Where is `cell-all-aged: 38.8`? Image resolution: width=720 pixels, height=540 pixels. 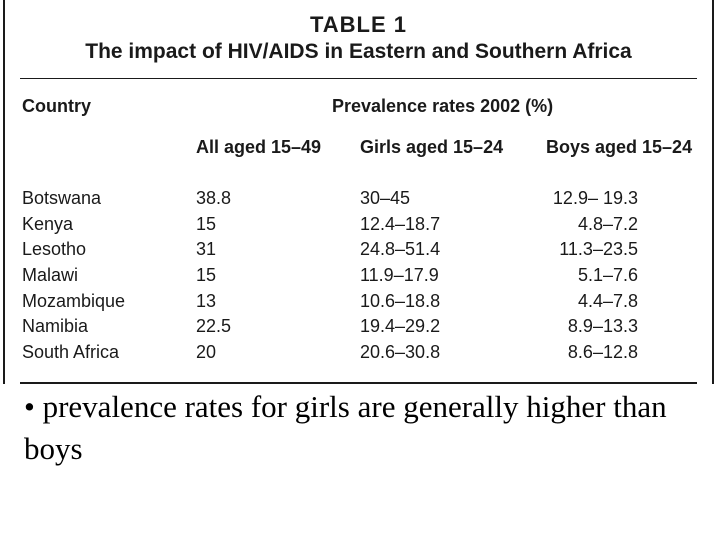 cell-all-aged: 38.8 is located at coordinates (214, 198).